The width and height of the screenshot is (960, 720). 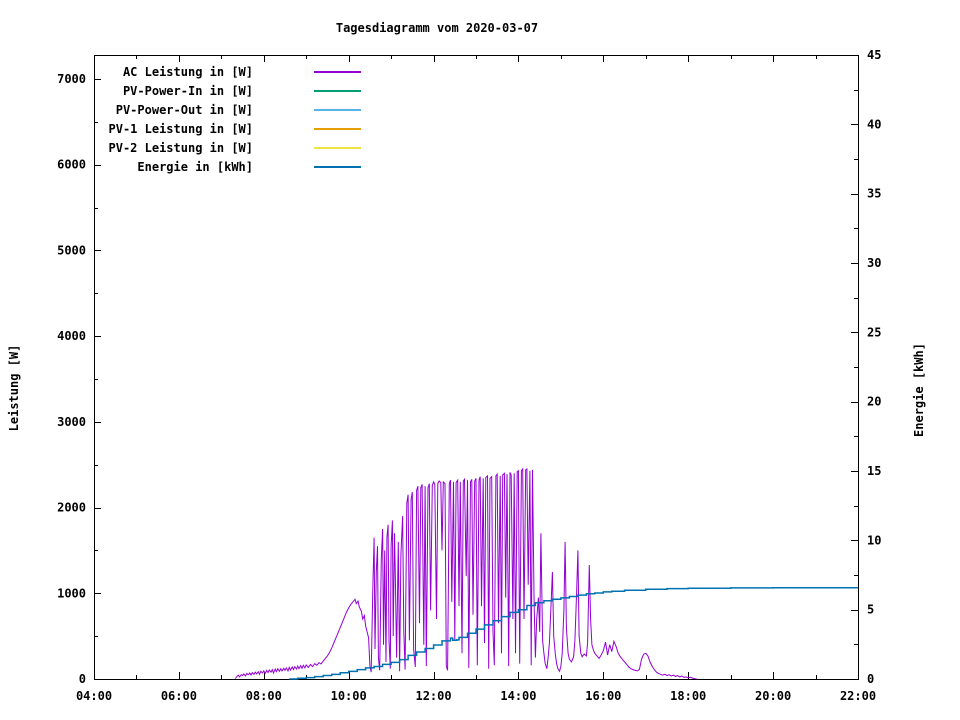 I want to click on y2-tick-label: 10, so click(x=874, y=540).